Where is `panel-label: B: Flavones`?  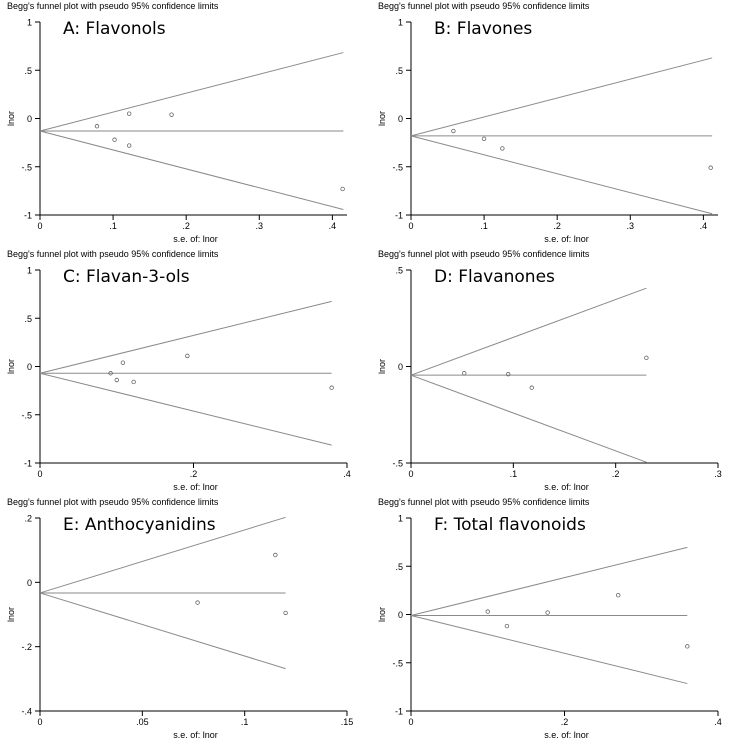 panel-label: B: Flavones is located at coordinates (483, 29).